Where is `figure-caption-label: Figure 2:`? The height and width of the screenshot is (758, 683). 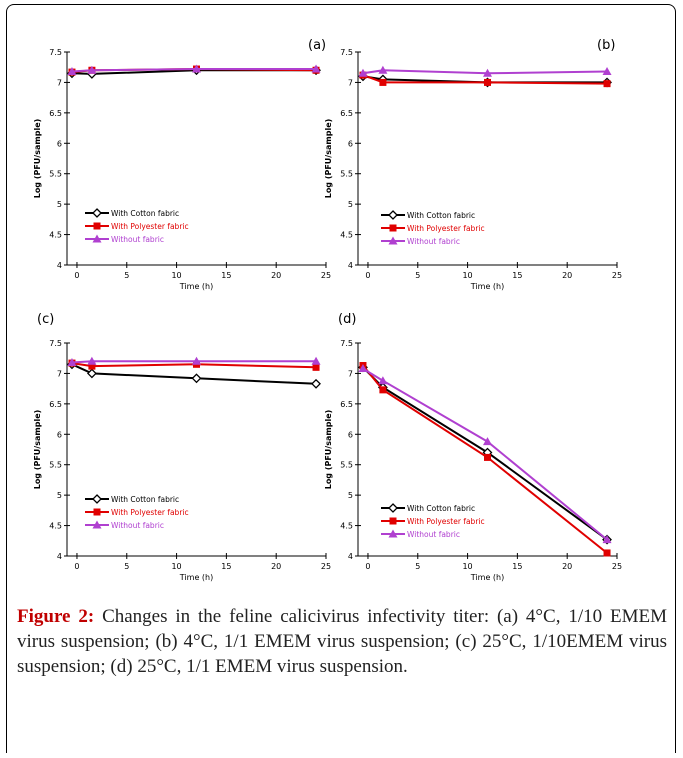 figure-caption-label: Figure 2: is located at coordinates (56, 616).